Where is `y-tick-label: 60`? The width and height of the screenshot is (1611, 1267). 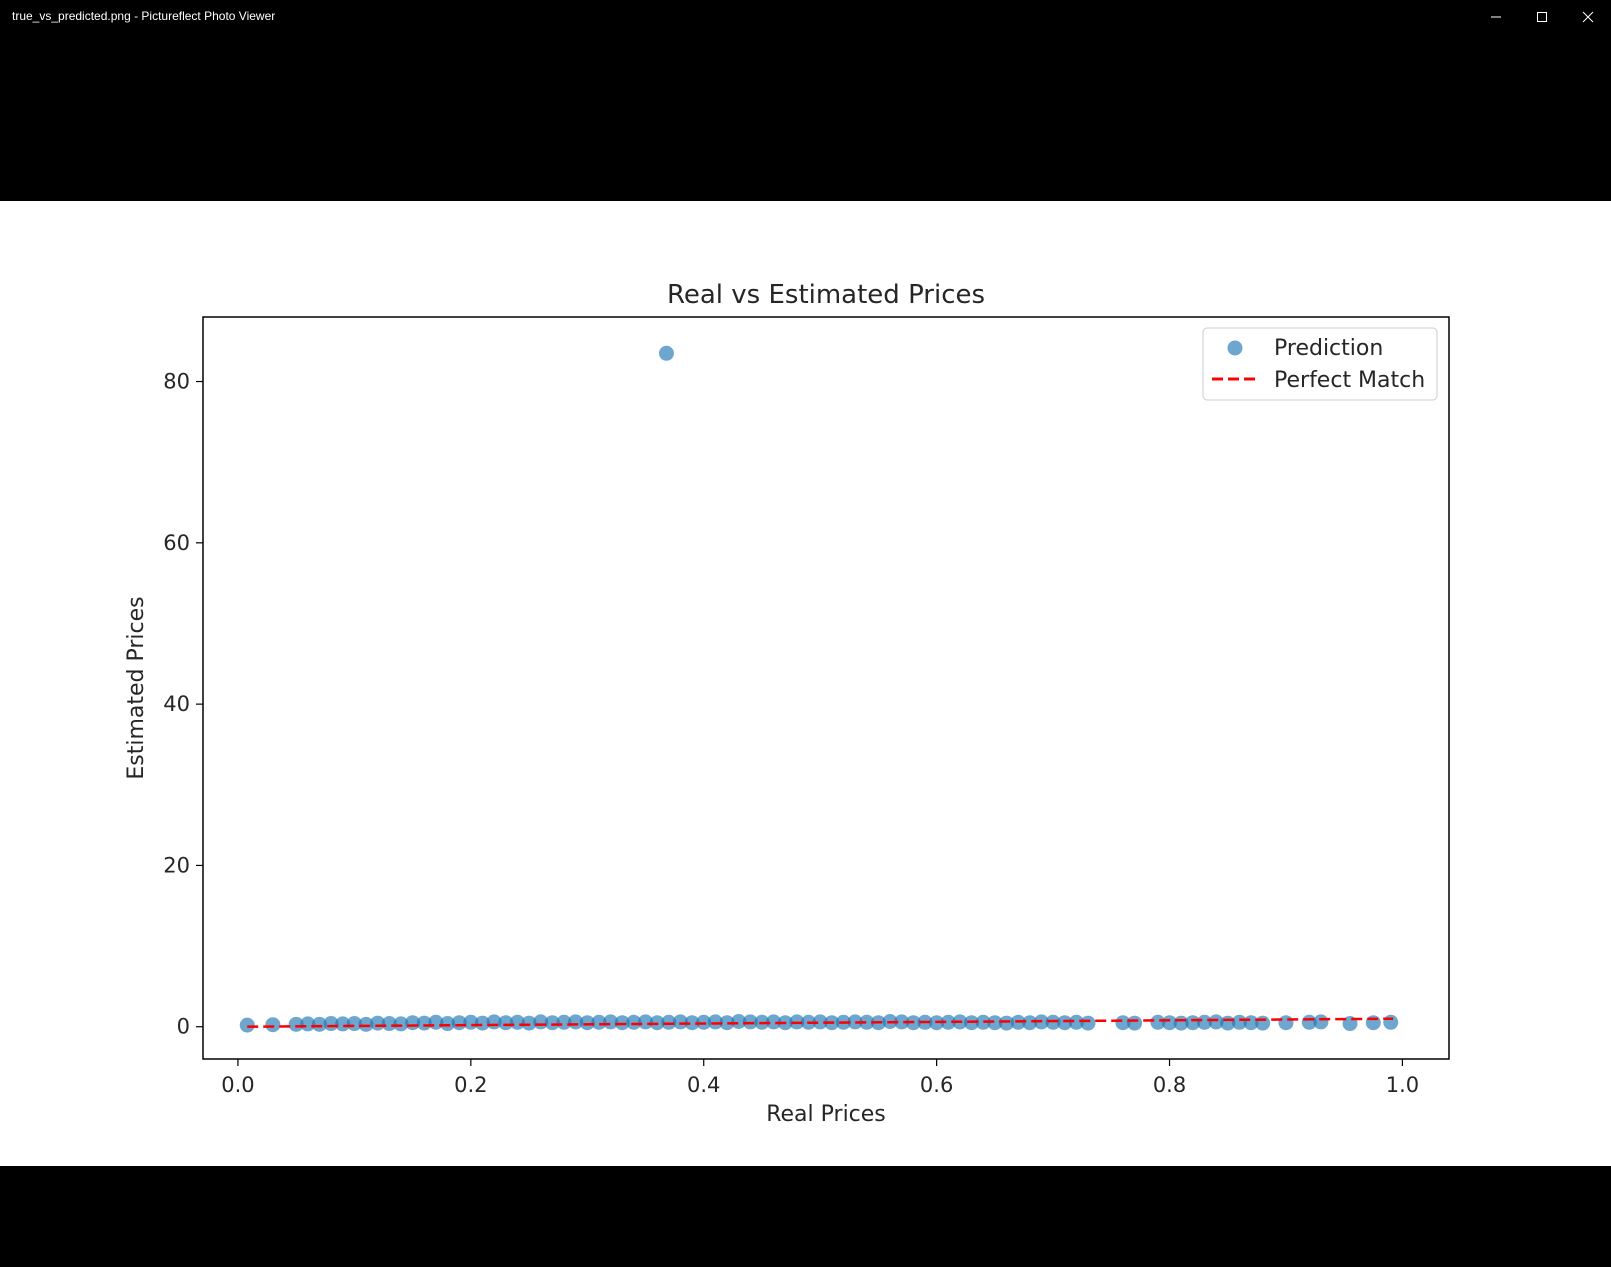 y-tick-label: 60 is located at coordinates (176, 543).